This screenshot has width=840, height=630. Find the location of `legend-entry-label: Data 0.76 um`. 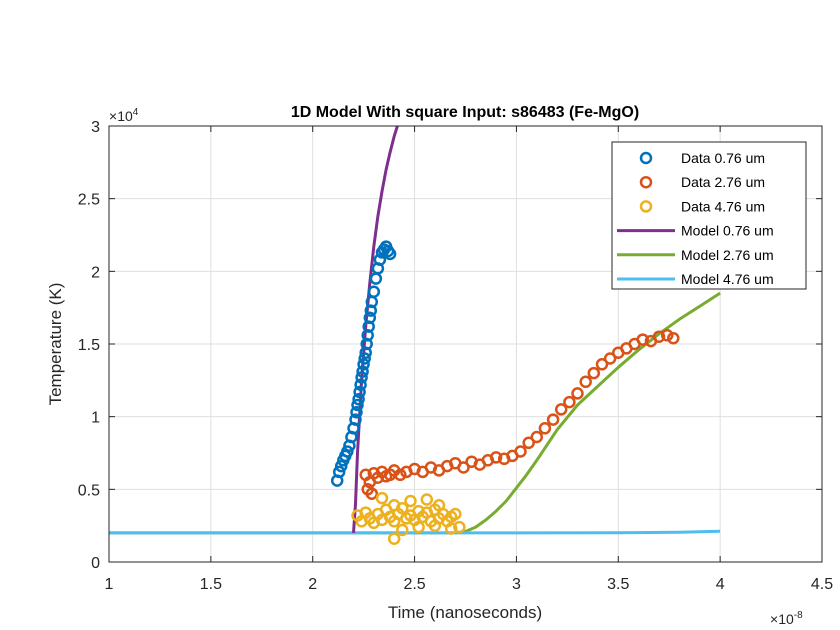

legend-entry-label: Data 0.76 um is located at coordinates (723, 158).